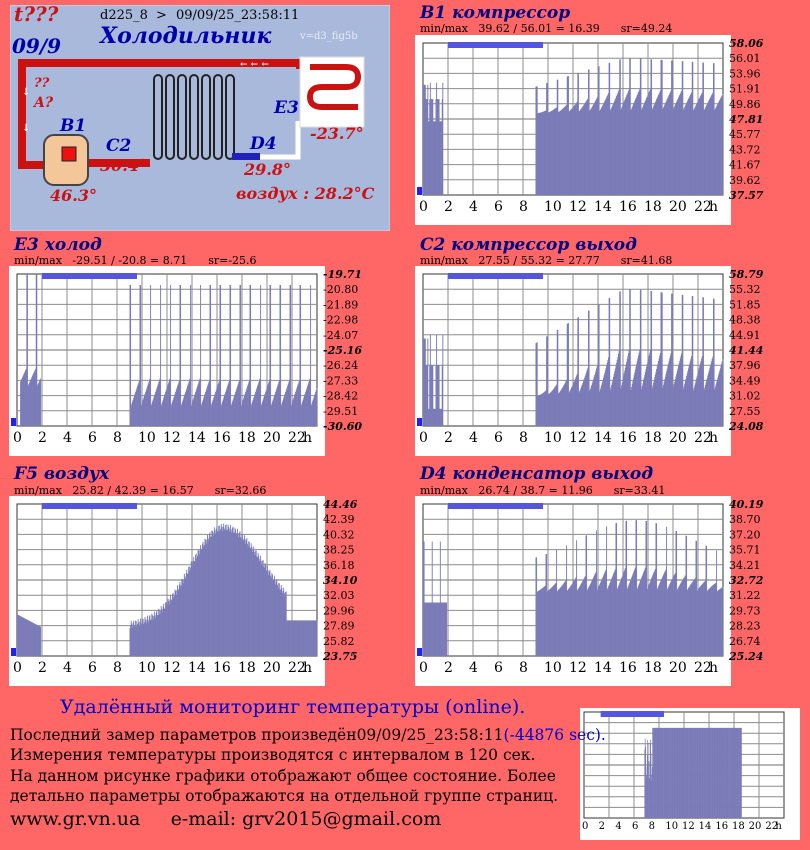  What do you see at coordinates (340, 320) in the screenshot?
I see `y-tick-label: -22.98` at bounding box center [340, 320].